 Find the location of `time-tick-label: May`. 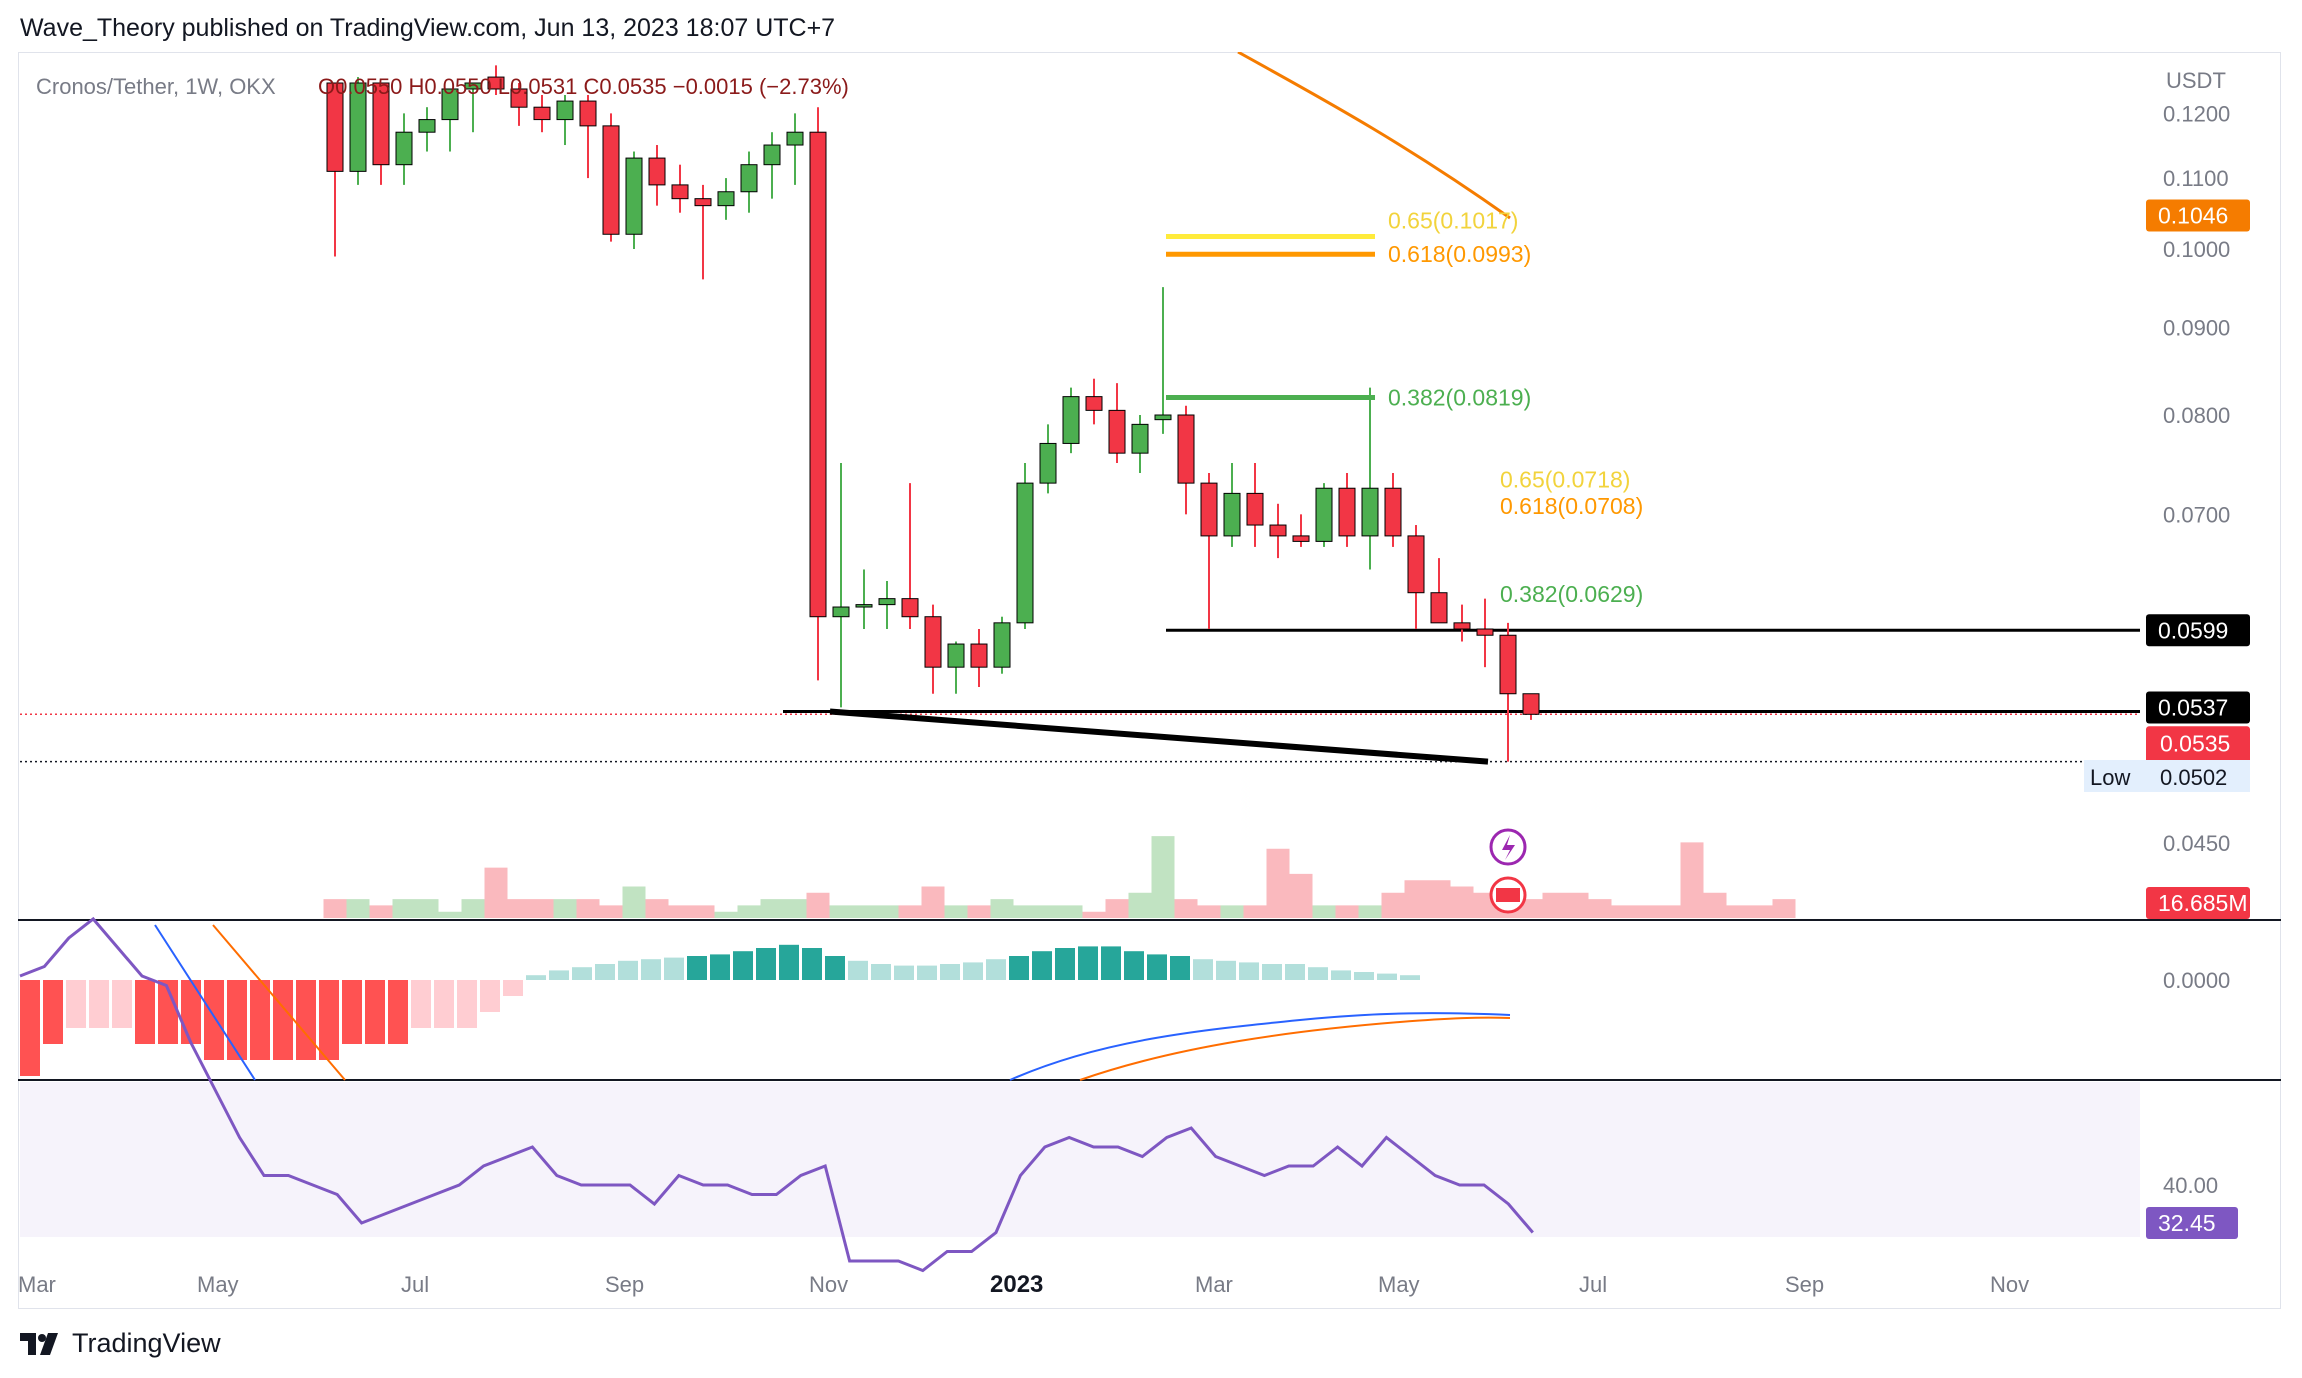

time-tick-label: May is located at coordinates (218, 1284).